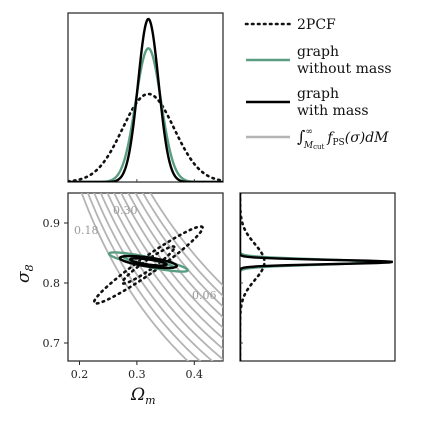  Describe the element at coordinates (343, 139) in the screenshot. I see `legend-label-press-schechter: ∫∞ McutfPS(σ)dM` at that location.